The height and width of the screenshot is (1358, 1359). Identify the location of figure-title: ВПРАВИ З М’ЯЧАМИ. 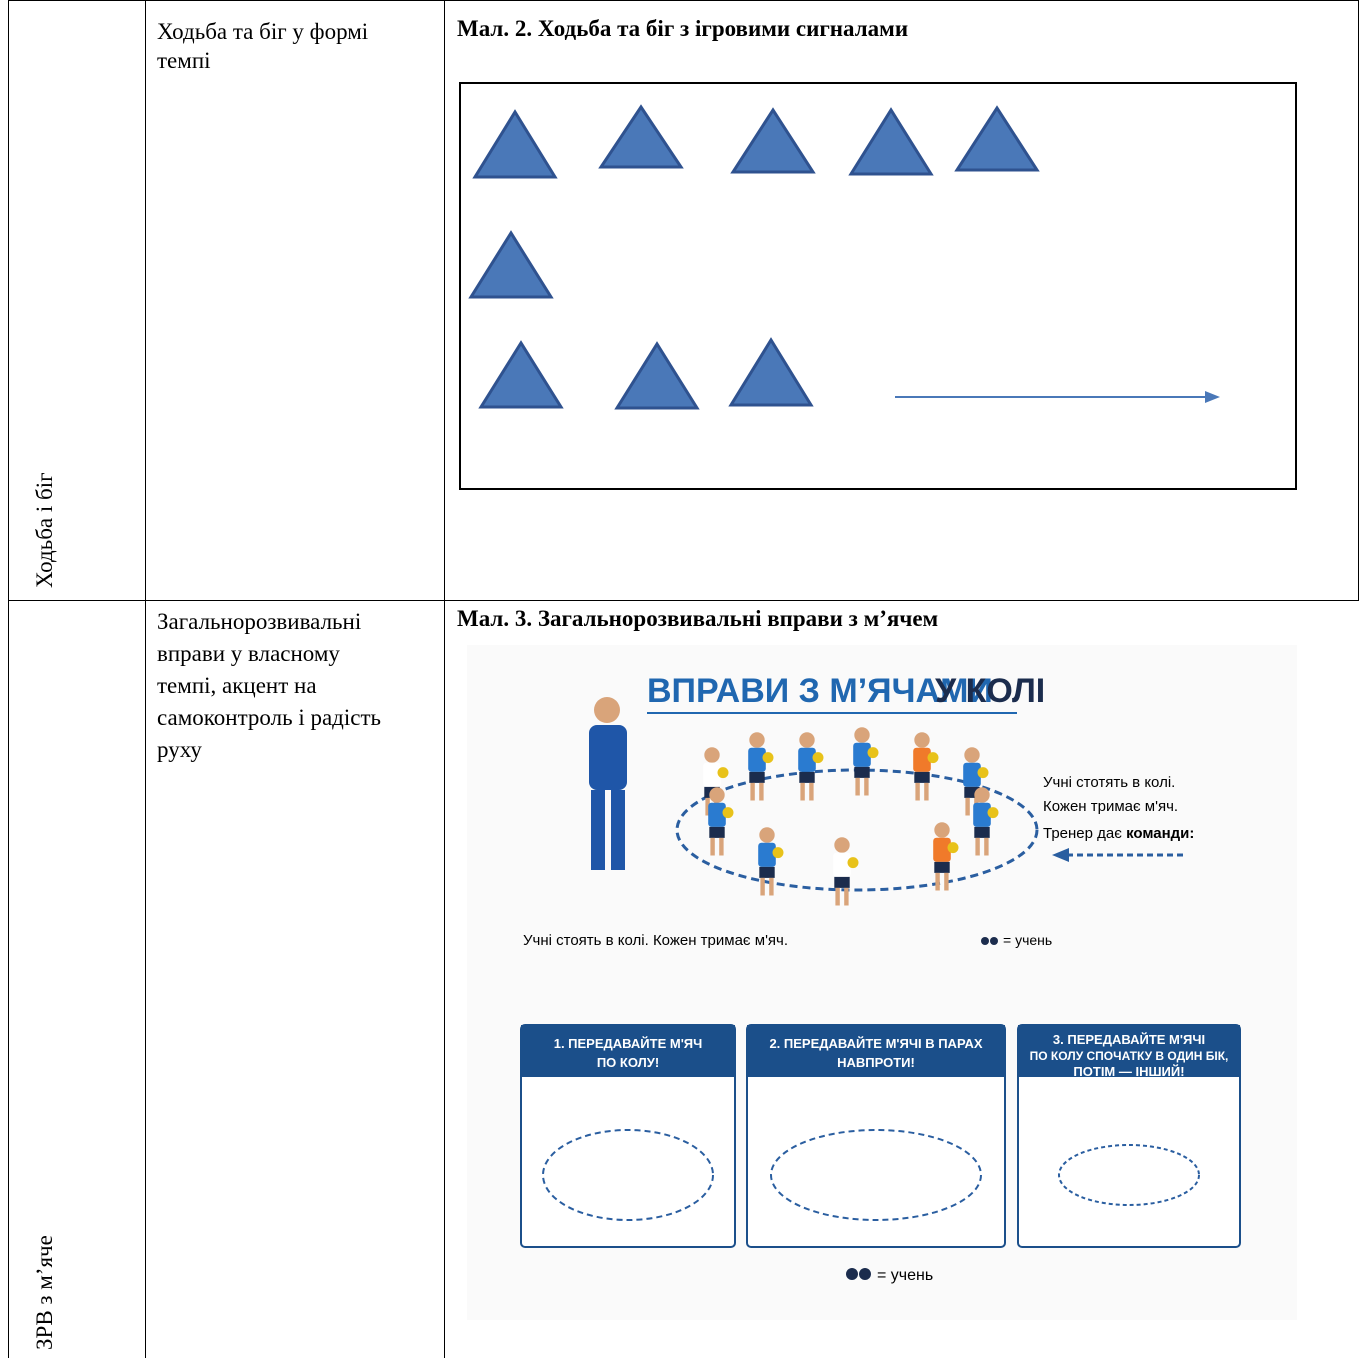
(820, 691).